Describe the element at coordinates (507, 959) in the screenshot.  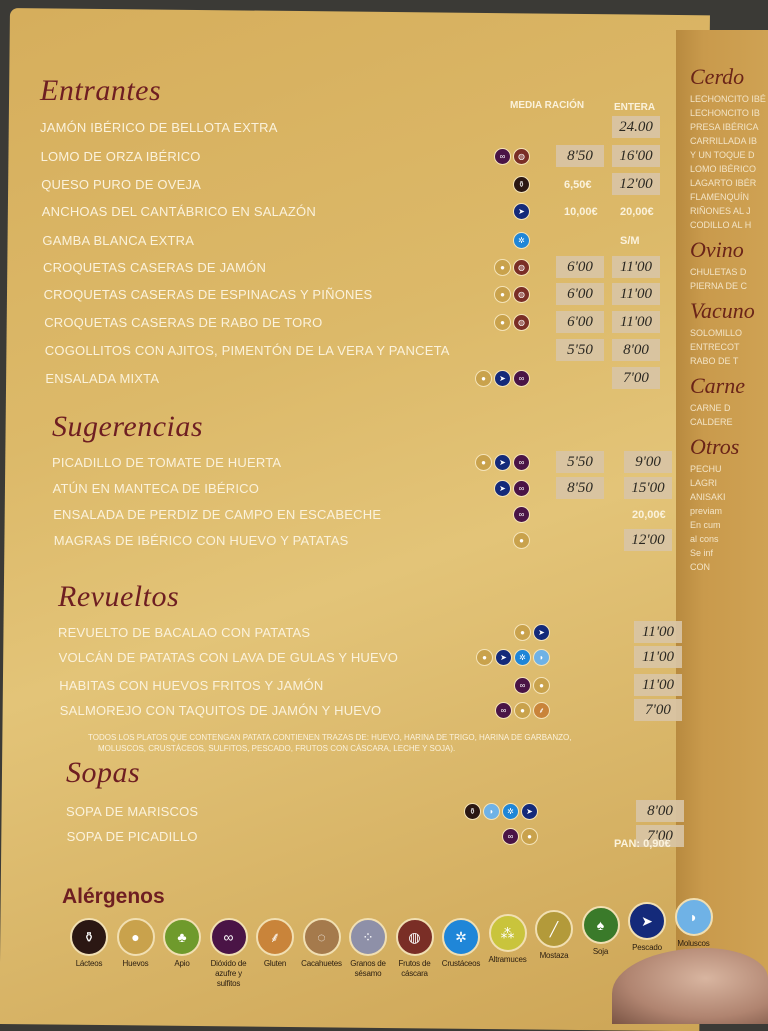
I see `allergen-label: Altramuces` at that location.